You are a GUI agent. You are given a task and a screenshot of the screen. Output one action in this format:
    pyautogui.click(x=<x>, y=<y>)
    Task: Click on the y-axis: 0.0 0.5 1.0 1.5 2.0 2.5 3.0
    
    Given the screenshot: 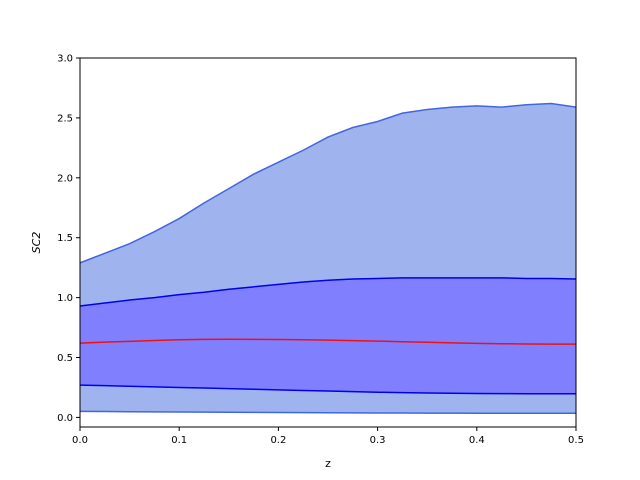 What is the action you would take?
    pyautogui.click(x=68, y=239)
    